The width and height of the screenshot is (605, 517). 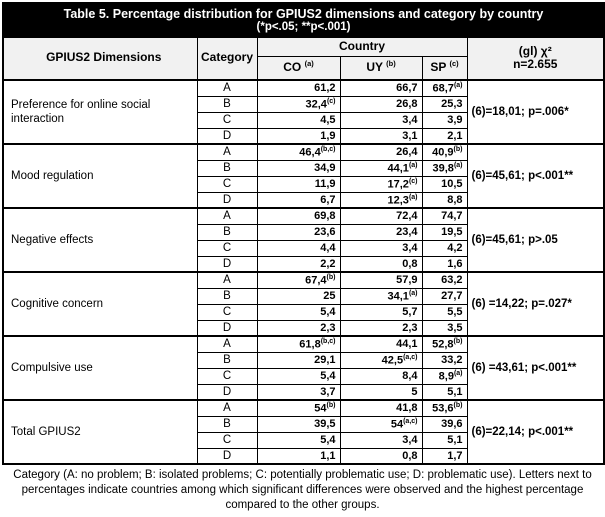 I want to click on dimension-label: Mood regulation, so click(x=100, y=176).